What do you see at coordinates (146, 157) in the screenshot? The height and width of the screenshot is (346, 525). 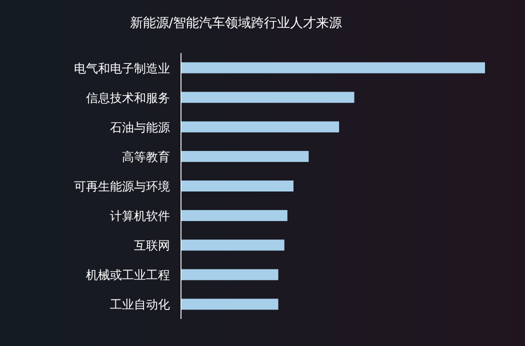 I see `y-tick-label: 高等教育` at bounding box center [146, 157].